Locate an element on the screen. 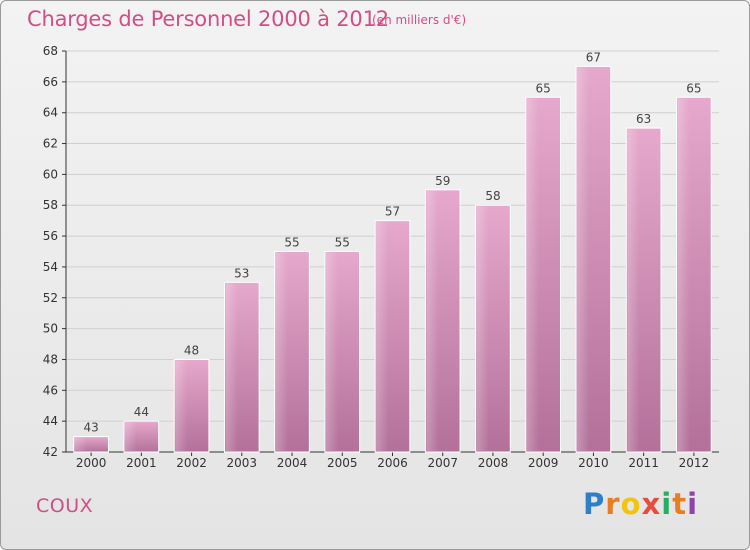 The height and width of the screenshot is (550, 750). y-tick-label: 46 is located at coordinates (50, 390).